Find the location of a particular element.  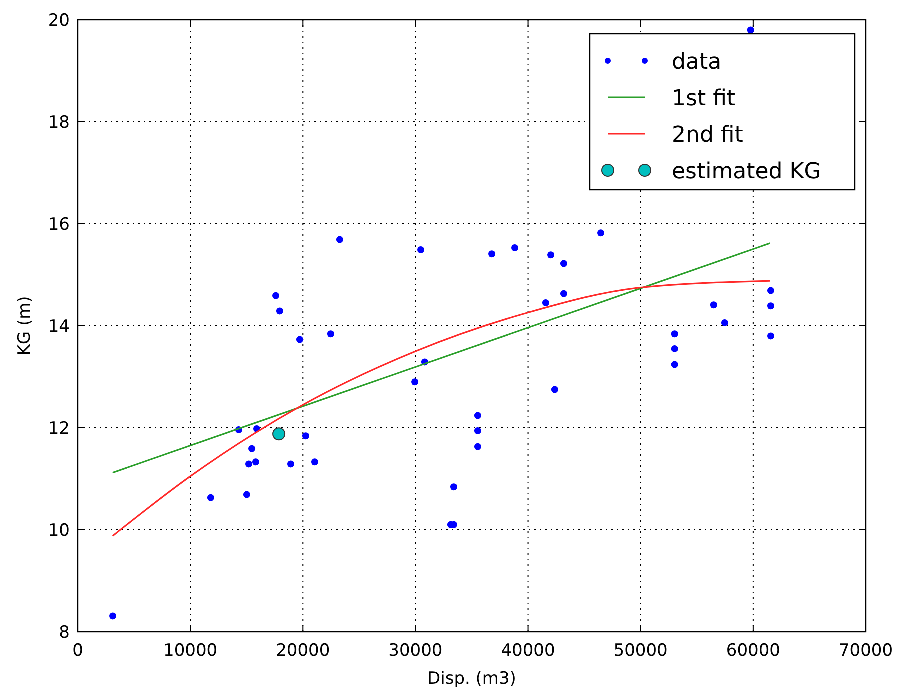

y-tick-label: 10 is located at coordinates (59, 531).